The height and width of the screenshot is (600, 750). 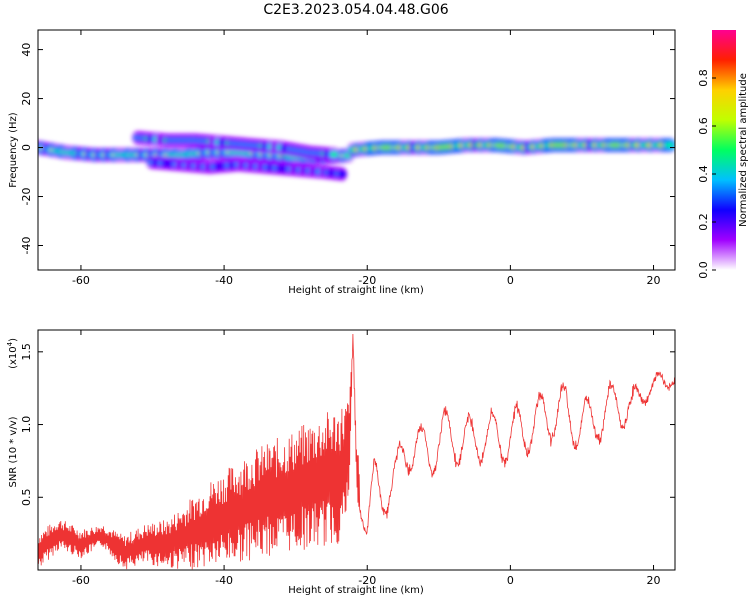 I want to click on snr-y-label: SNR (10 * v/v), so click(x=13, y=451).